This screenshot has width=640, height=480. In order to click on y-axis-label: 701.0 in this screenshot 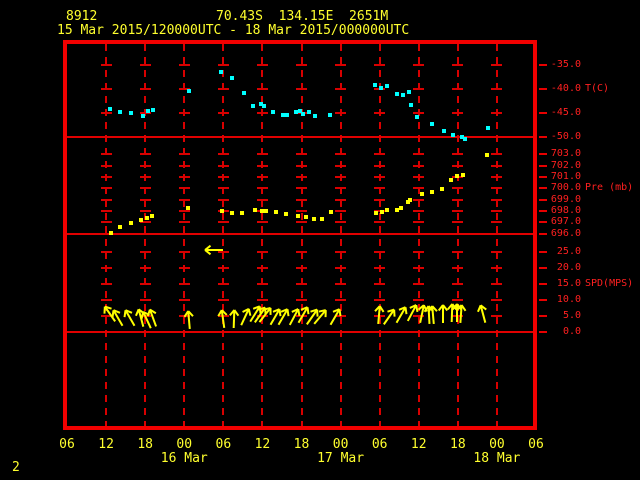, I will do `click(565, 176)`.